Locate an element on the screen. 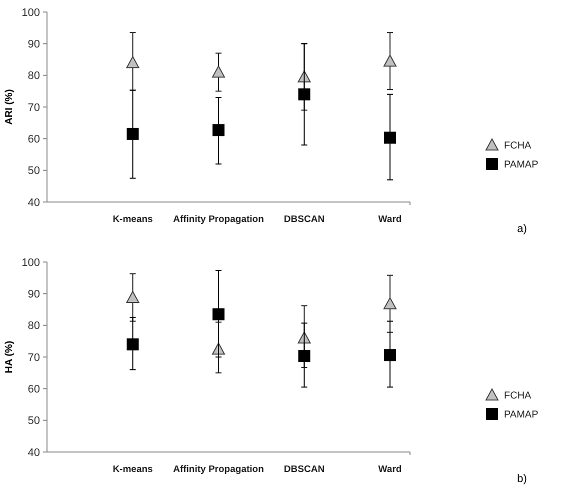 The height and width of the screenshot is (496, 574). text: a) is located at coordinates (522, 229).